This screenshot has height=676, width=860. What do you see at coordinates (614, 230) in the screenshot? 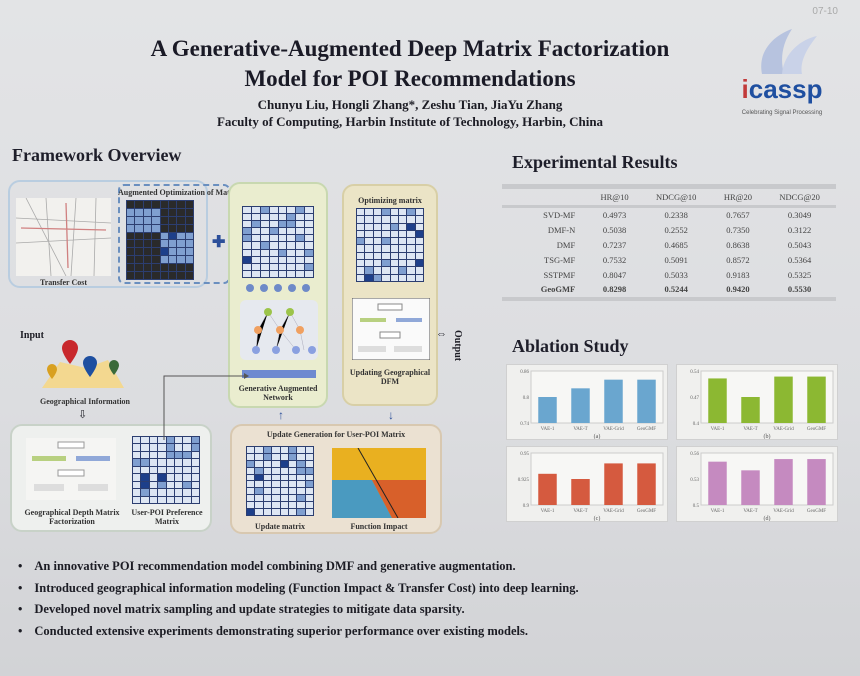
I see `metric-cell: 0.5038` at bounding box center [614, 230].